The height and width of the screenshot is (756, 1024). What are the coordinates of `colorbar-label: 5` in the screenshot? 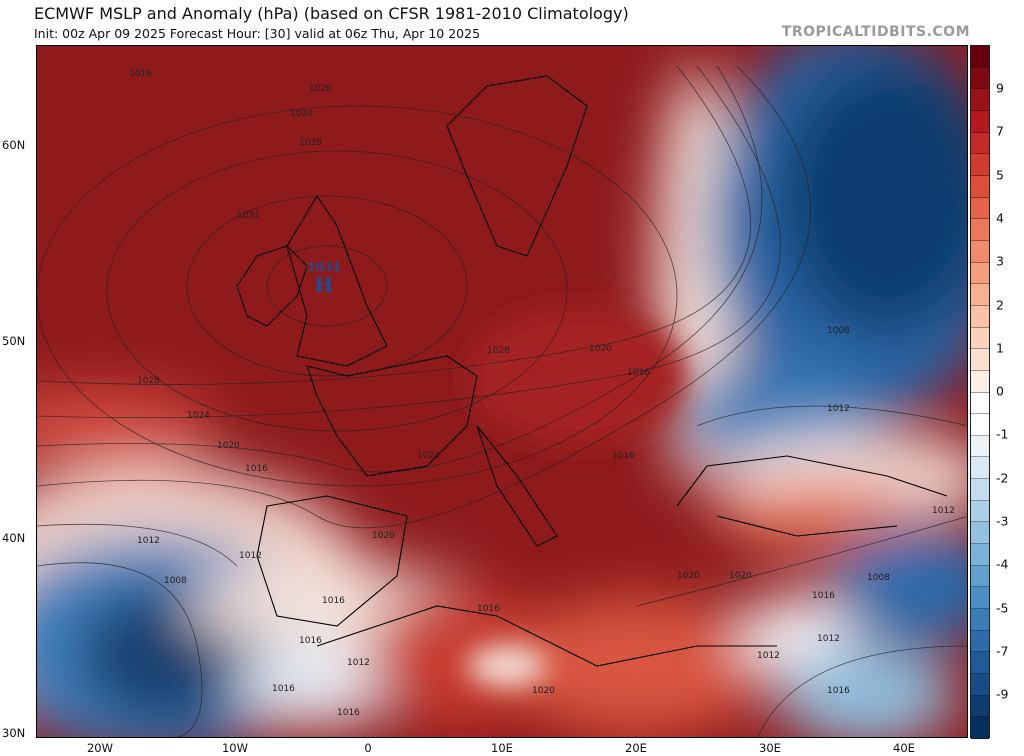 It's located at (1000, 175).